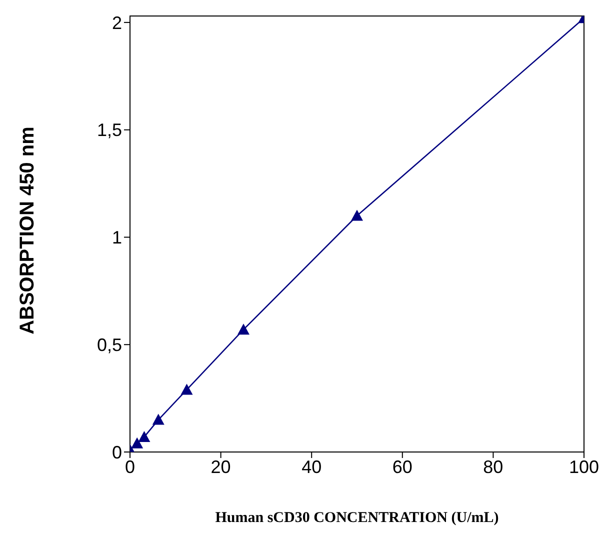 This screenshot has height=540, width=614. Describe the element at coordinates (28, 230) in the screenshot. I see `y-axis-title: ABSORPTION 450 nm` at that location.